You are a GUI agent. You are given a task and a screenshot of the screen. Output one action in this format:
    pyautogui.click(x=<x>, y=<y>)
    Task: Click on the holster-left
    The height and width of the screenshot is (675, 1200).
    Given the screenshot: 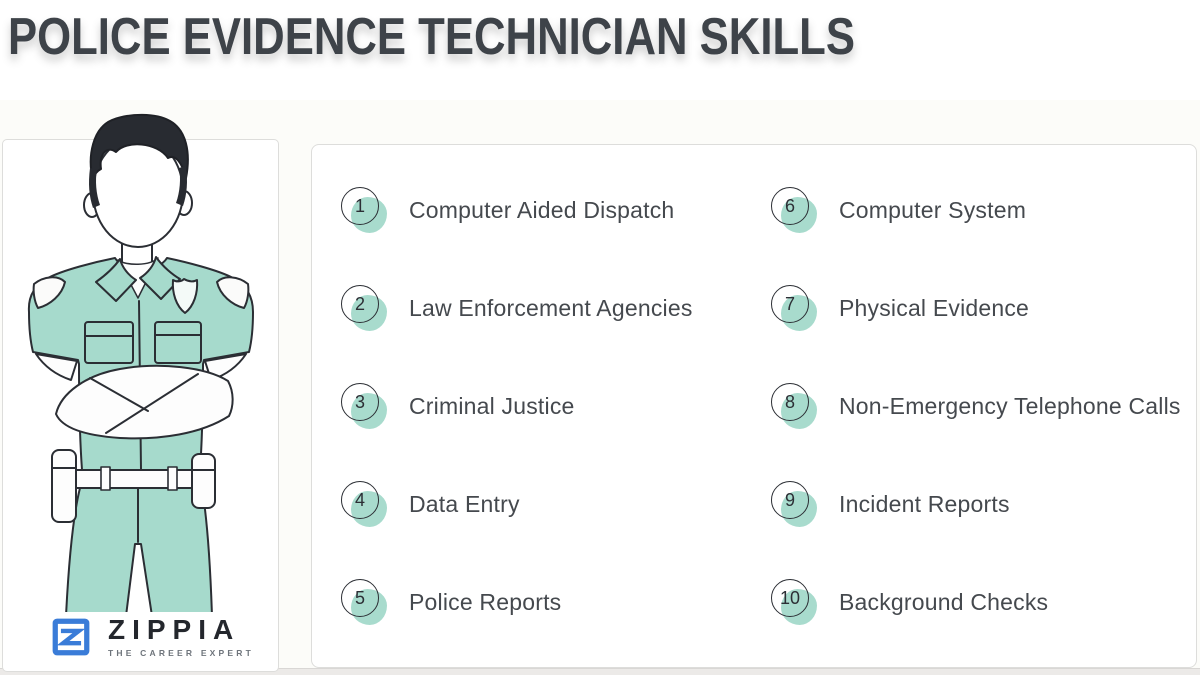 What is the action you would take?
    pyautogui.click(x=64, y=486)
    